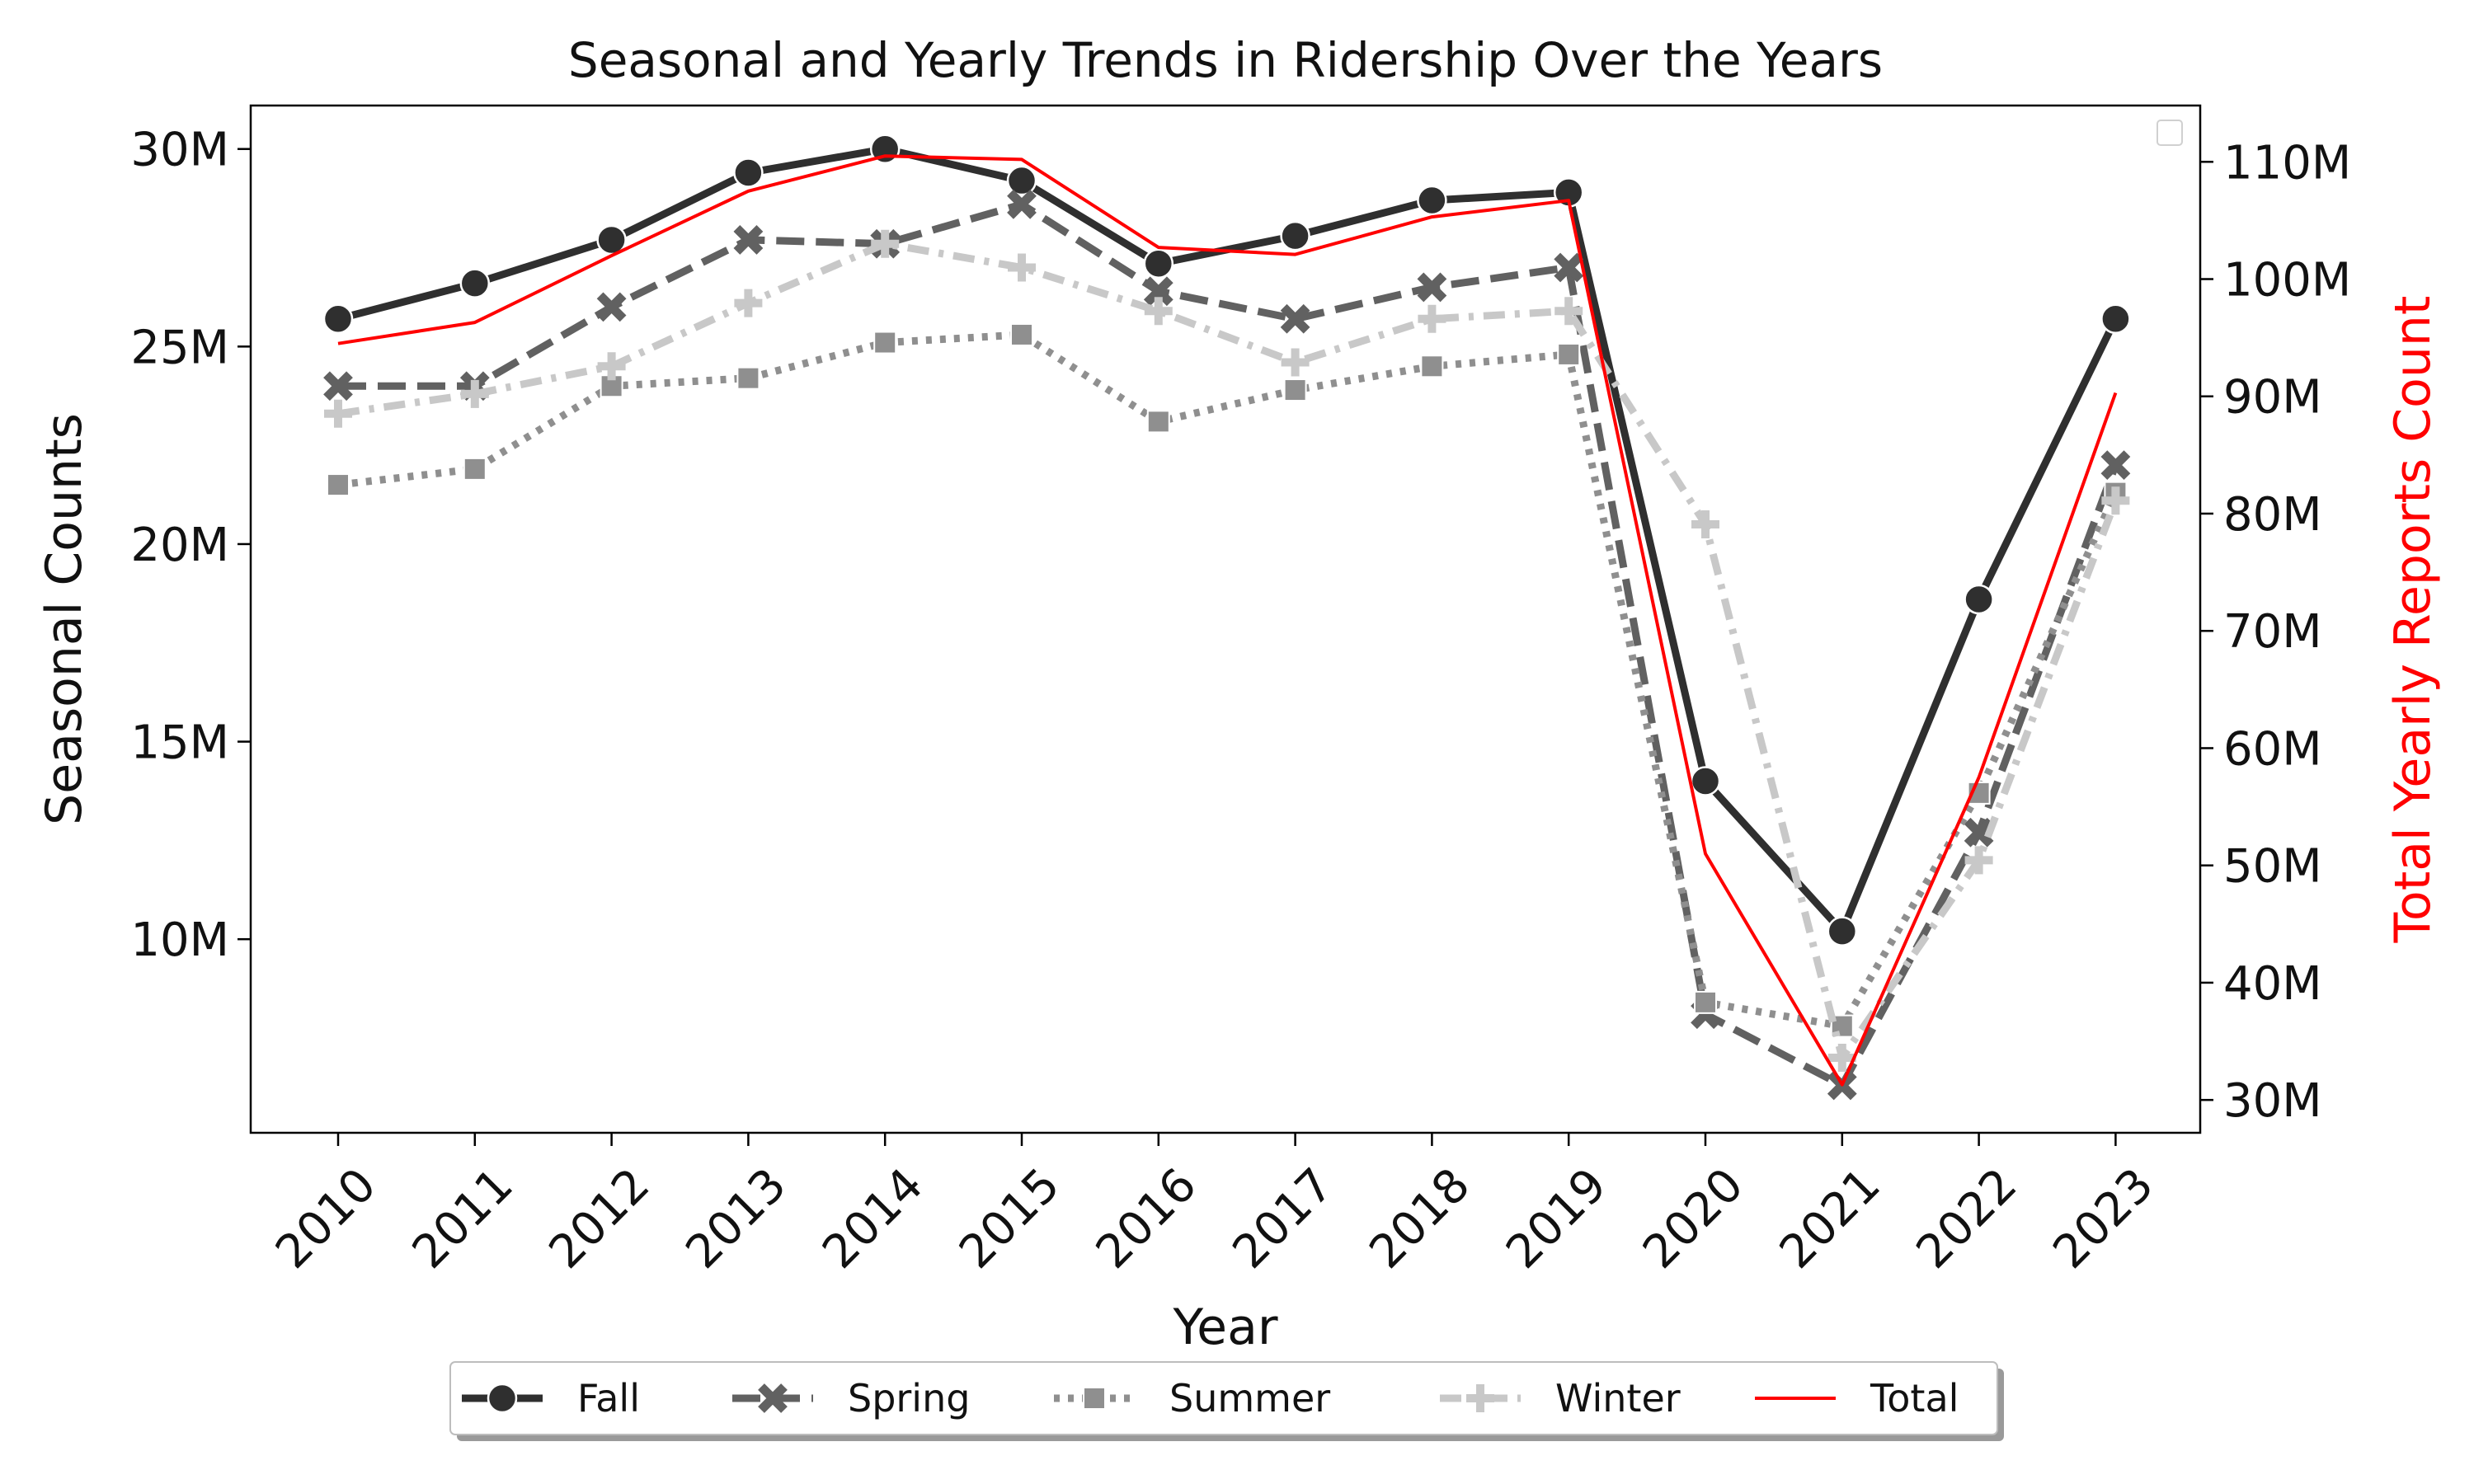  I want to click on legend-label-spring: Spring, so click(909, 1398).